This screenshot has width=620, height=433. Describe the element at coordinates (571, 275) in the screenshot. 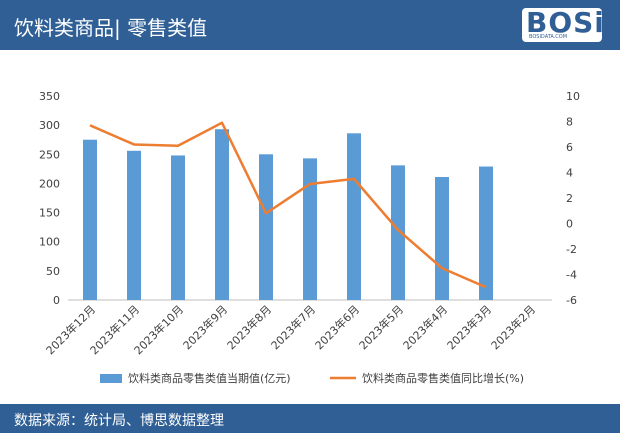

I see `y-right-tick-label: -4` at that location.